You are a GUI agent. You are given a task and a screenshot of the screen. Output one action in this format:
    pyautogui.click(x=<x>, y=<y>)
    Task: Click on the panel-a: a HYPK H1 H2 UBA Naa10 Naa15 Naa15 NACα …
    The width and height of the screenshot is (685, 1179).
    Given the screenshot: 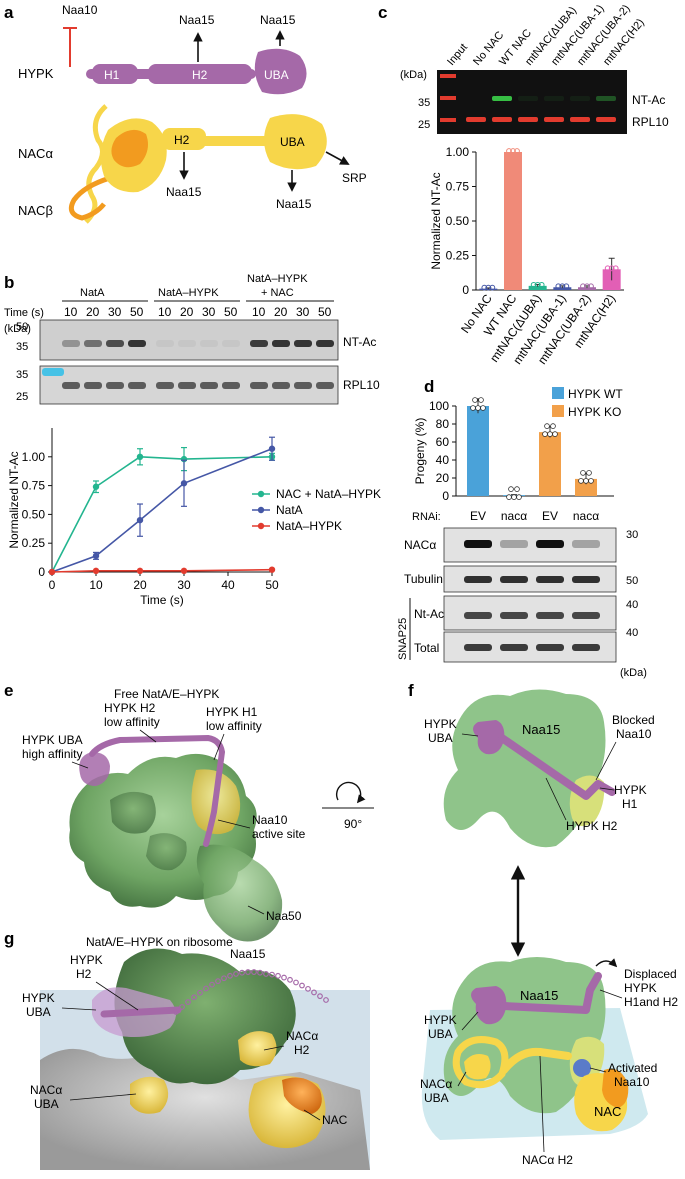 What is the action you would take?
    pyautogui.click(x=185, y=113)
    